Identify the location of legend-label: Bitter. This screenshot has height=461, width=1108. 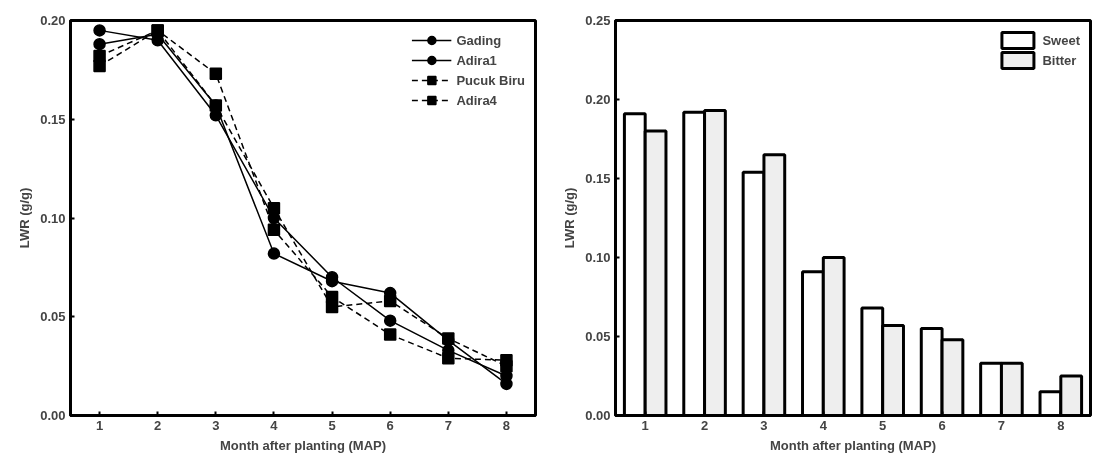
(1059, 60).